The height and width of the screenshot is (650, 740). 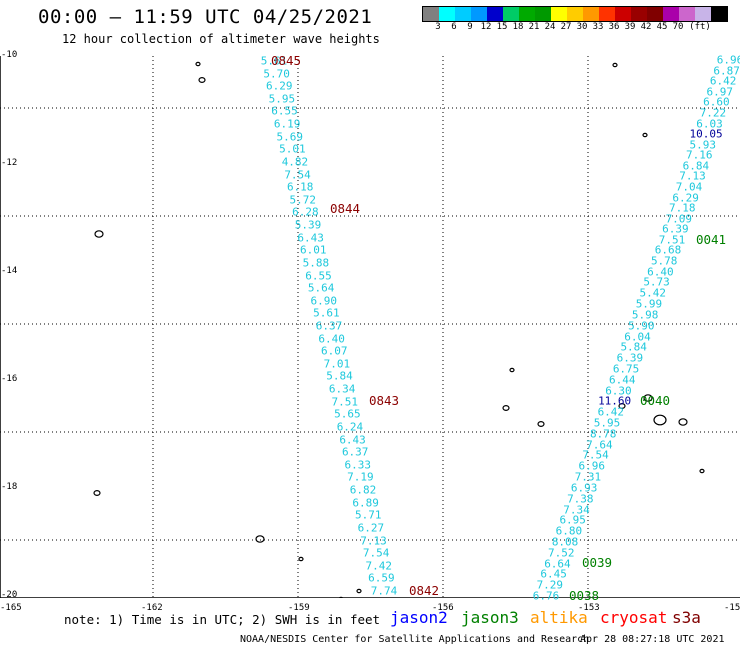 What do you see at coordinates (668, 250) in the screenshot?
I see `wave-height-label: 6.68` at bounding box center [668, 250].